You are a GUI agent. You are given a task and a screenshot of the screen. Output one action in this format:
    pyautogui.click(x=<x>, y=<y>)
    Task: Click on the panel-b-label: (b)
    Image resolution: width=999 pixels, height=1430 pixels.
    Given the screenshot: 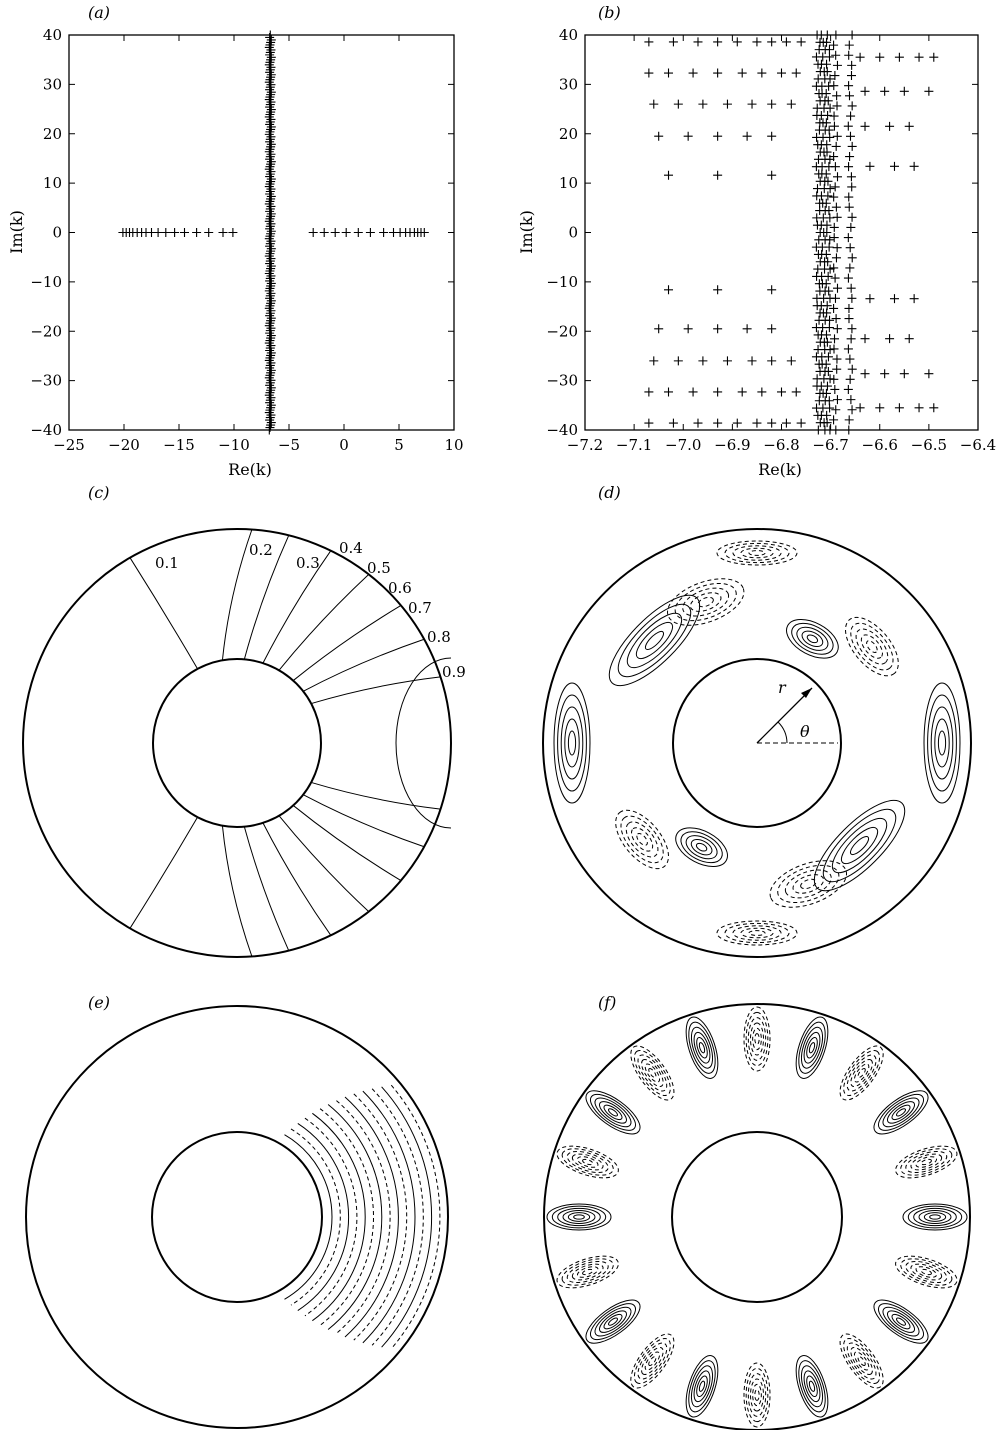 What is the action you would take?
    pyautogui.click(x=609, y=12)
    